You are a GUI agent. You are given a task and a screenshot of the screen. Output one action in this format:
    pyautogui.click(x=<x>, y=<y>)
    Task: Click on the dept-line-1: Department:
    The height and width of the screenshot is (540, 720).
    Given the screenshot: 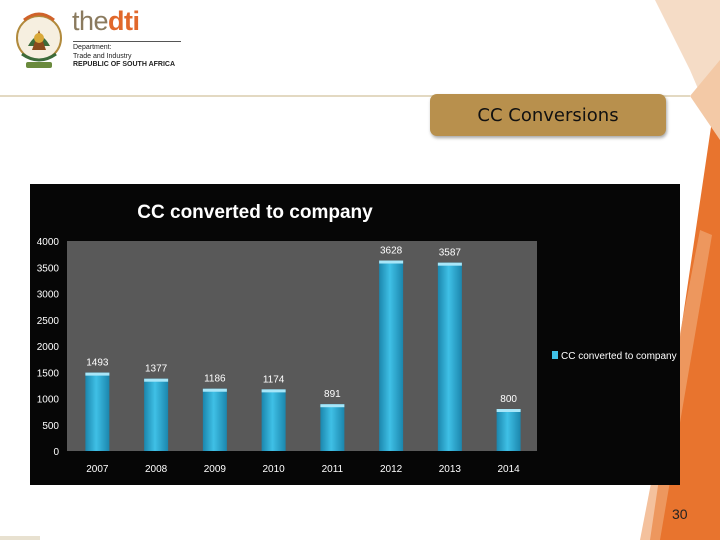 What is the action you would take?
    pyautogui.click(x=92, y=47)
    